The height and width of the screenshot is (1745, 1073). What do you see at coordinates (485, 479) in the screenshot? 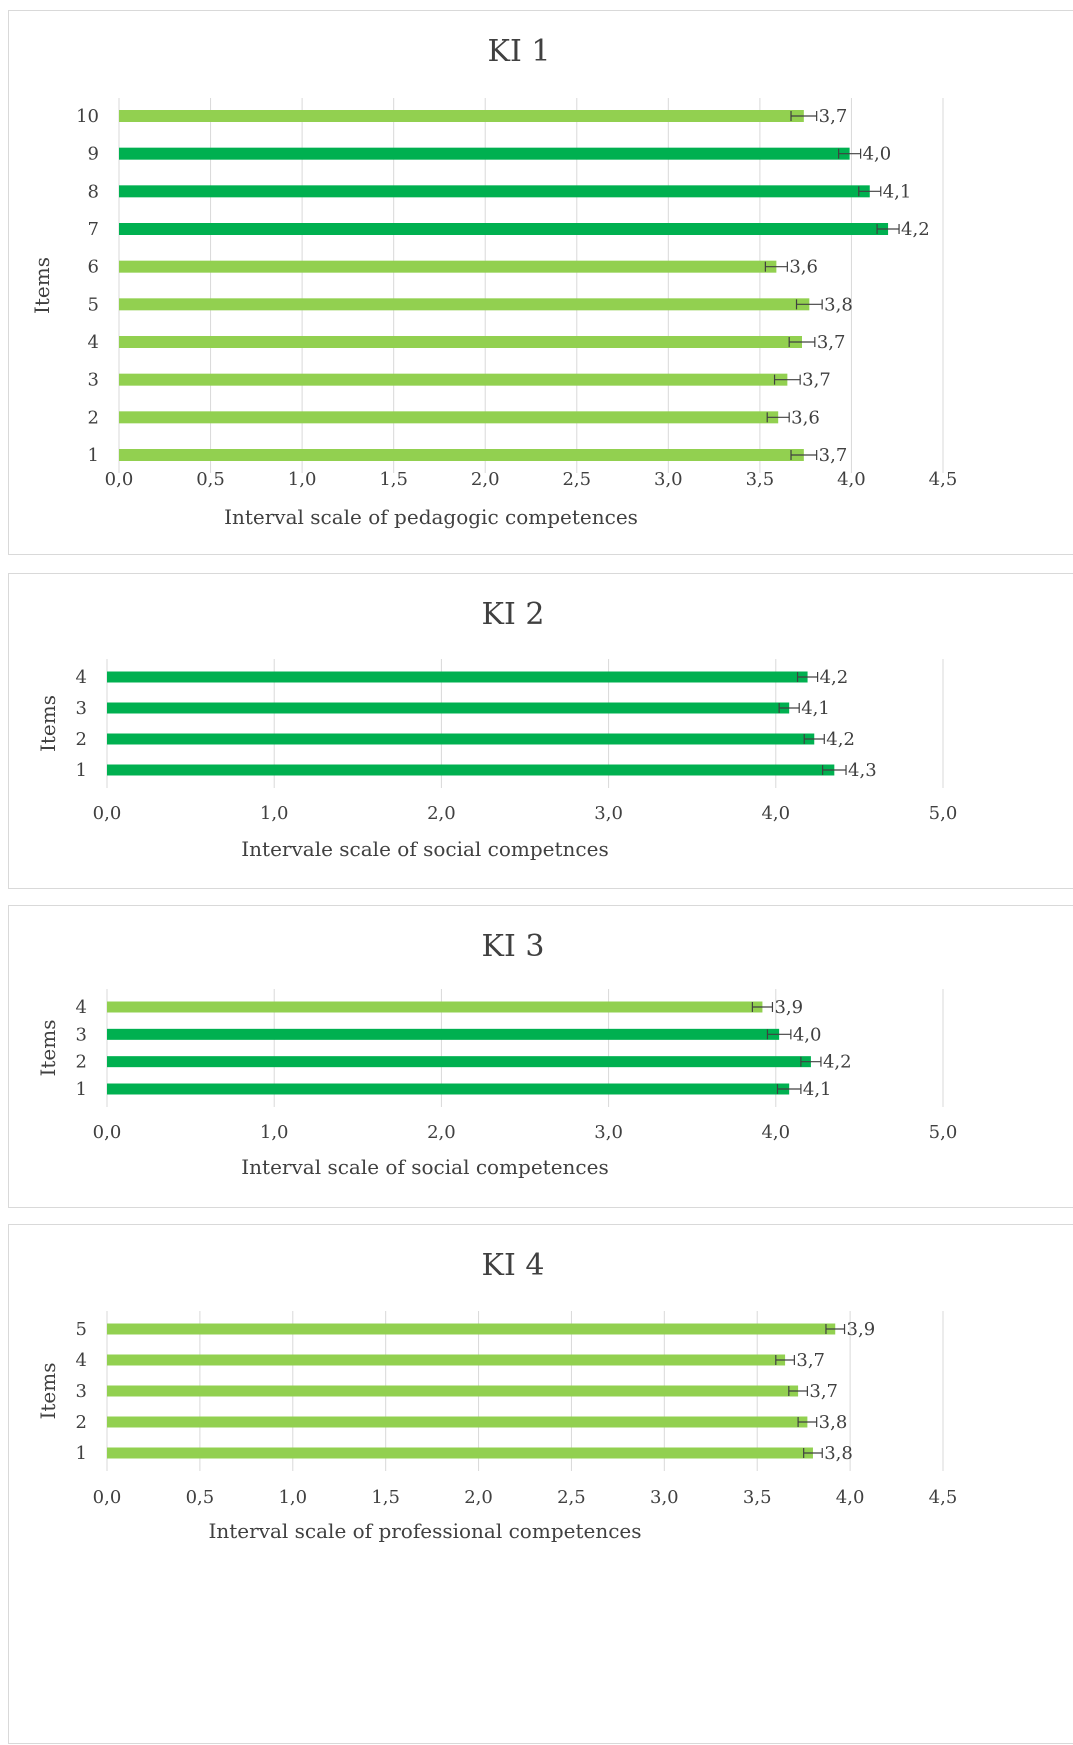
I see `ki1-x-tick-label: 2,0` at bounding box center [485, 479].